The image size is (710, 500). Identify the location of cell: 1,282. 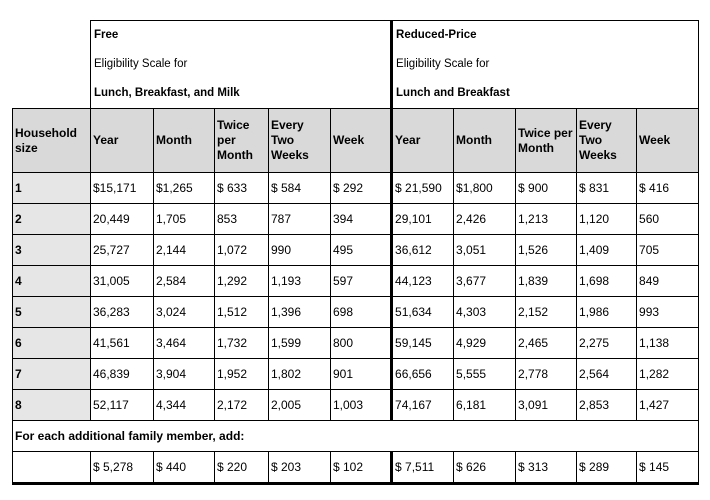
(668, 374).